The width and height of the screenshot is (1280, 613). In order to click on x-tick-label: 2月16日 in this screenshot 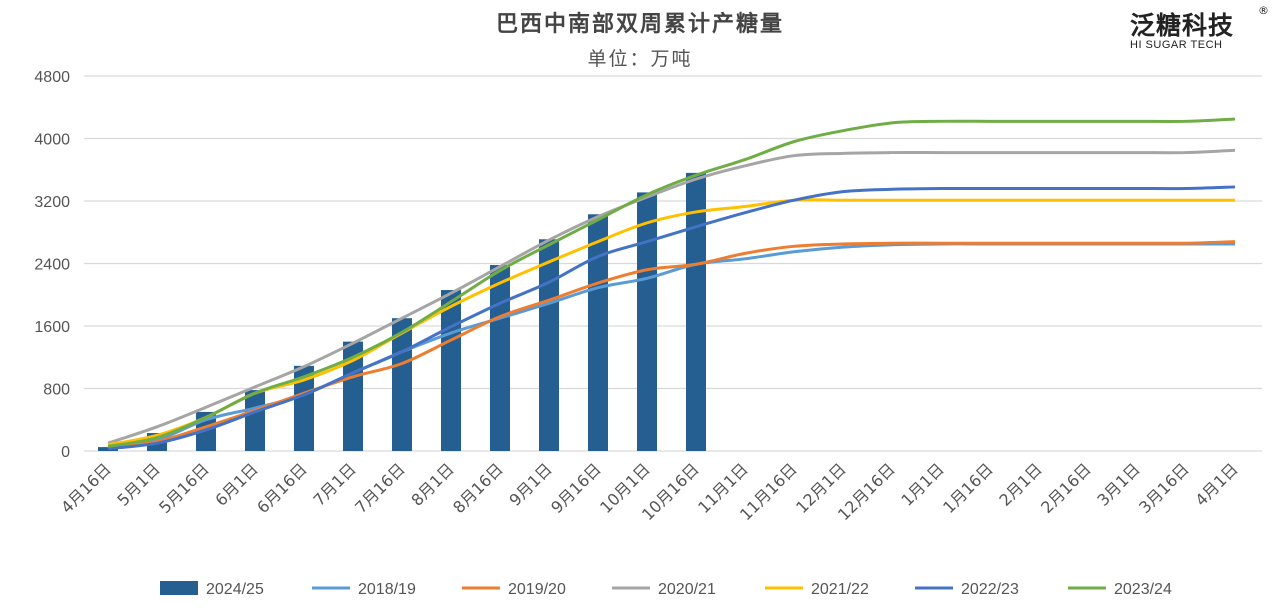, I will do `click(1066, 488)`.